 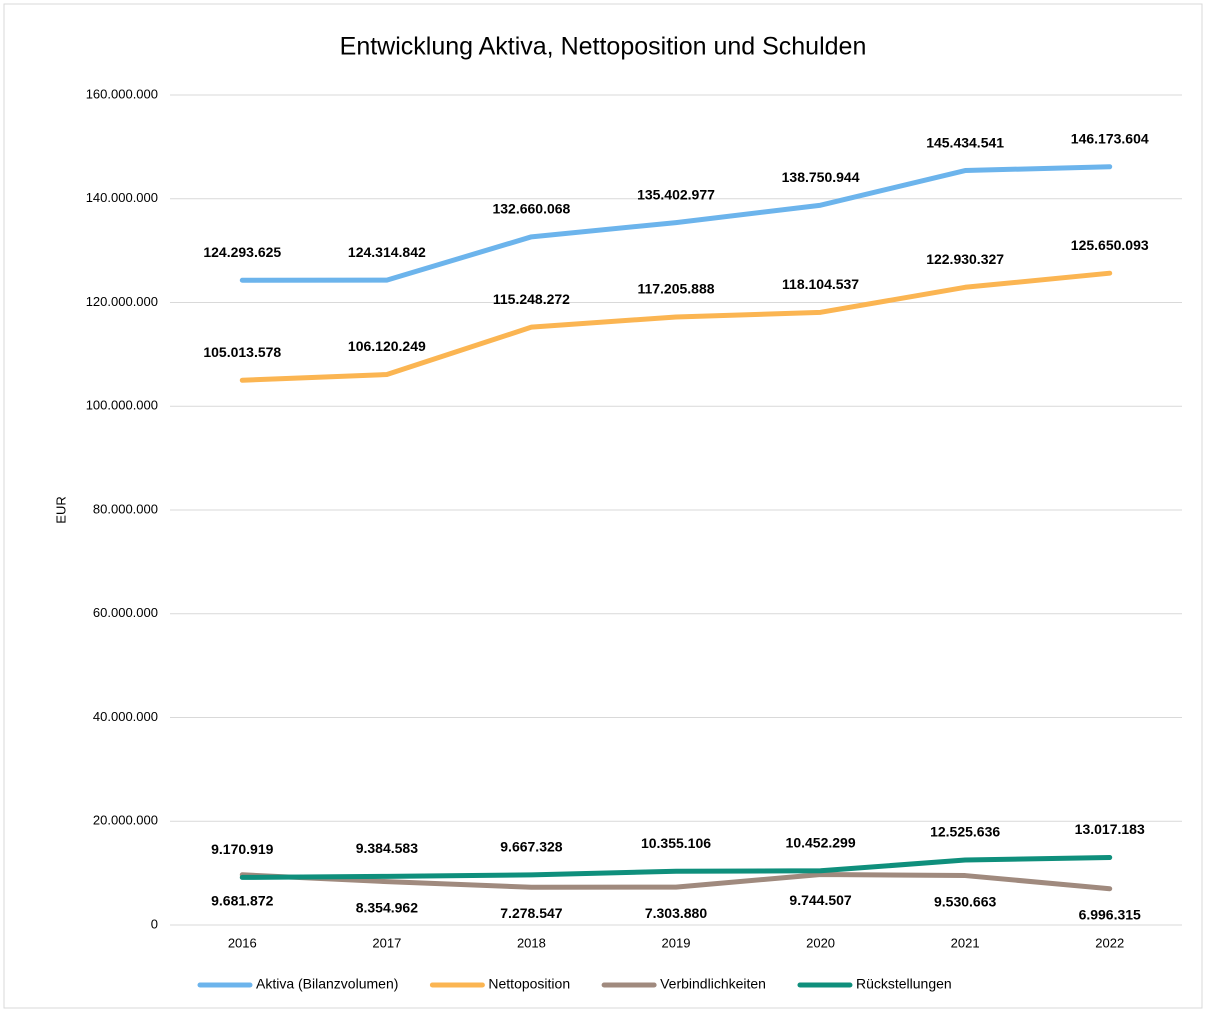 I want to click on x-tick-label: 2016, so click(x=242, y=942).